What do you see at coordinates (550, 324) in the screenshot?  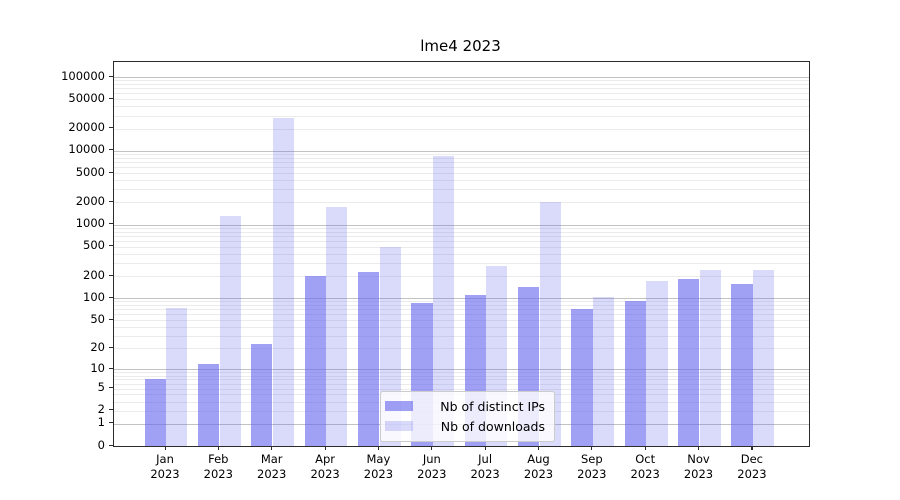 I see `bar-downloads-aug` at bounding box center [550, 324].